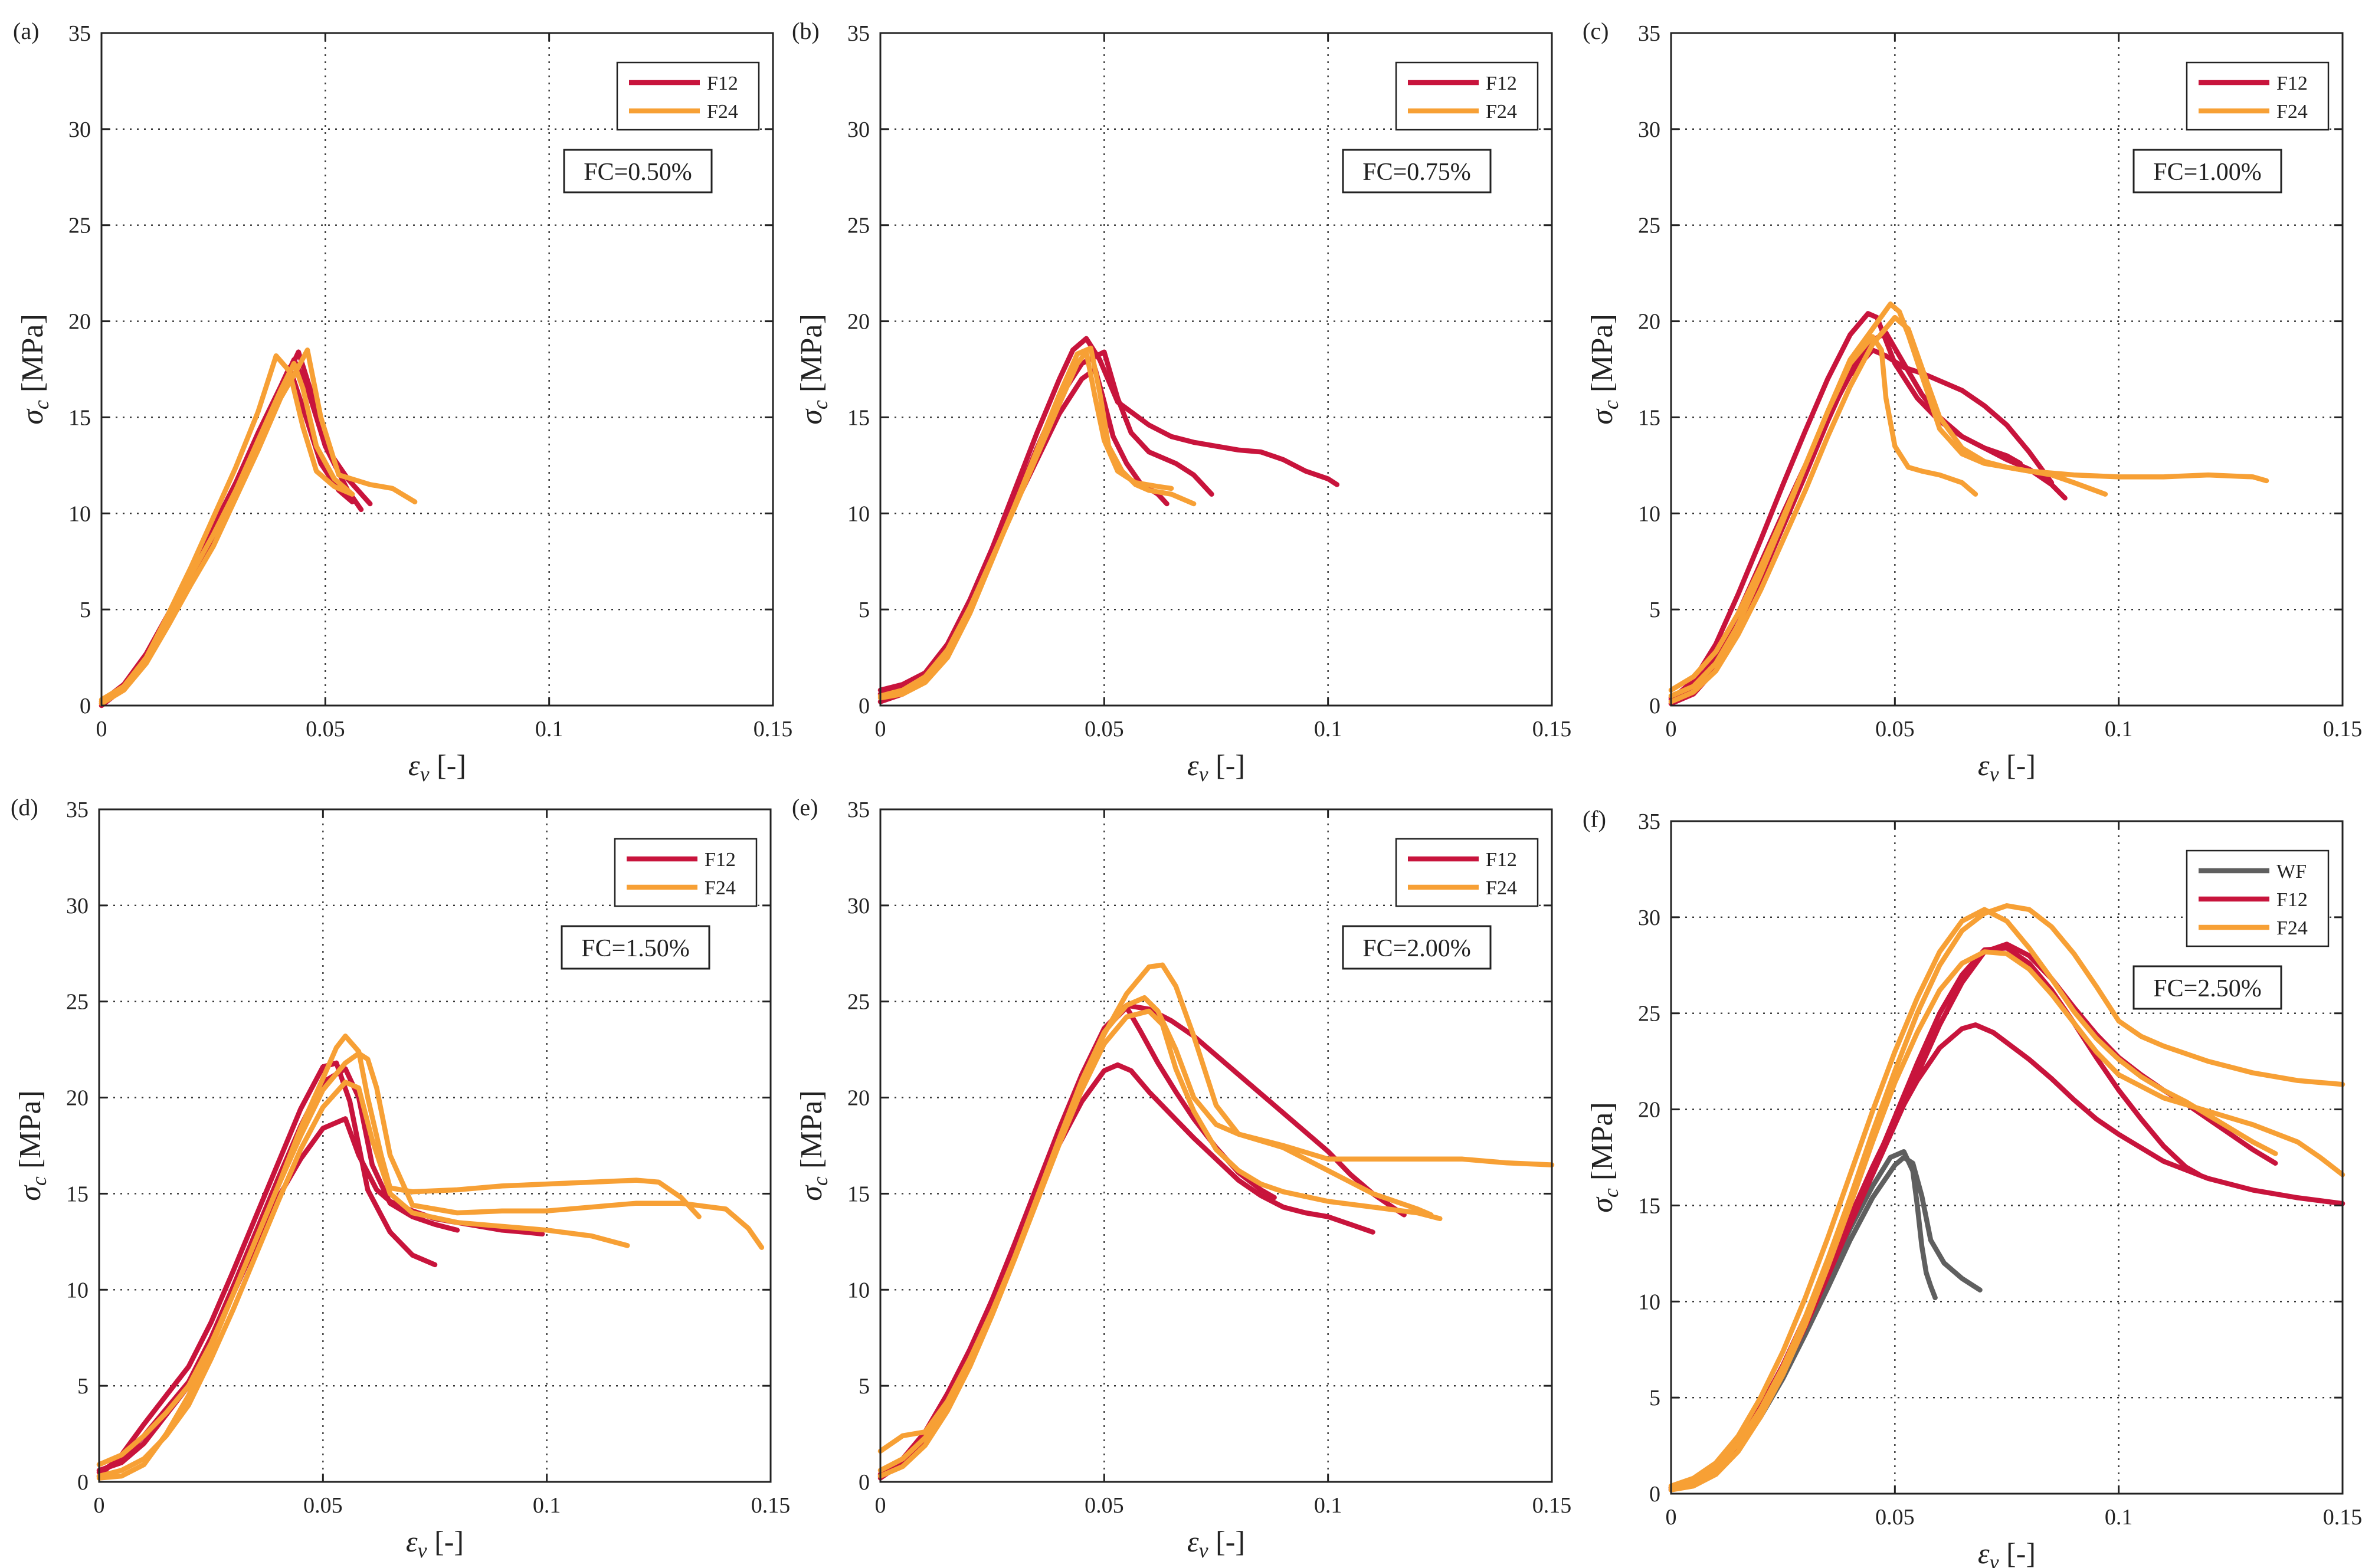 The width and height of the screenshot is (2375, 1568). I want to click on panel-label: (a), so click(26, 31).